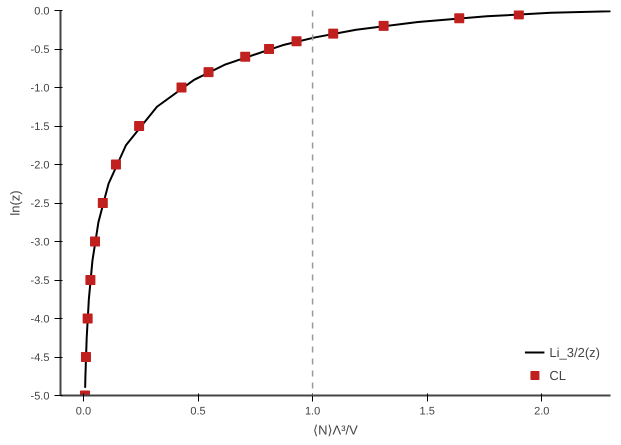 This screenshot has height=445, width=621. I want to click on y-tick-label: -5.0, so click(40, 396).